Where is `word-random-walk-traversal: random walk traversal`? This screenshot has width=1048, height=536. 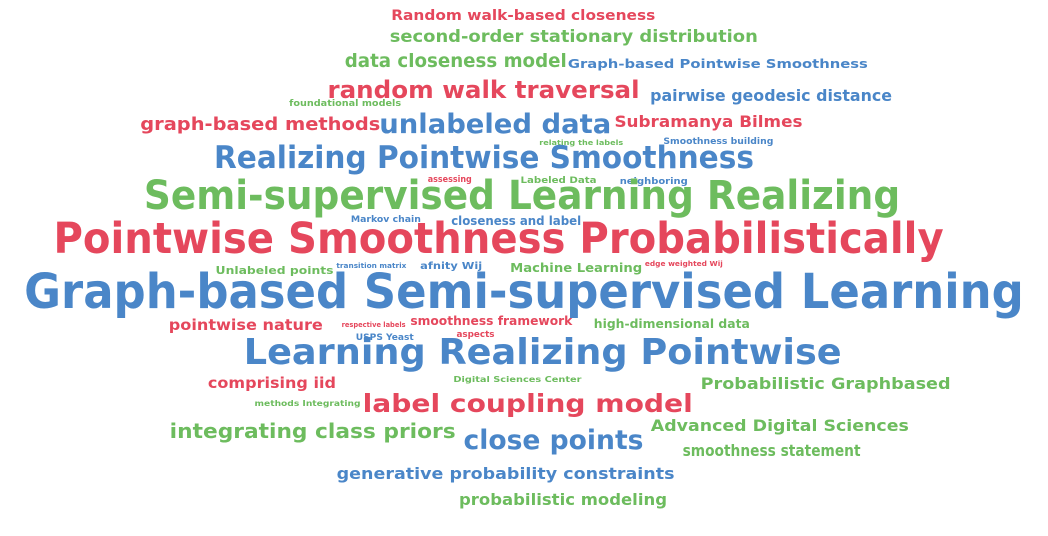 word-random-walk-traversal: random walk traversal is located at coordinates (484, 90).